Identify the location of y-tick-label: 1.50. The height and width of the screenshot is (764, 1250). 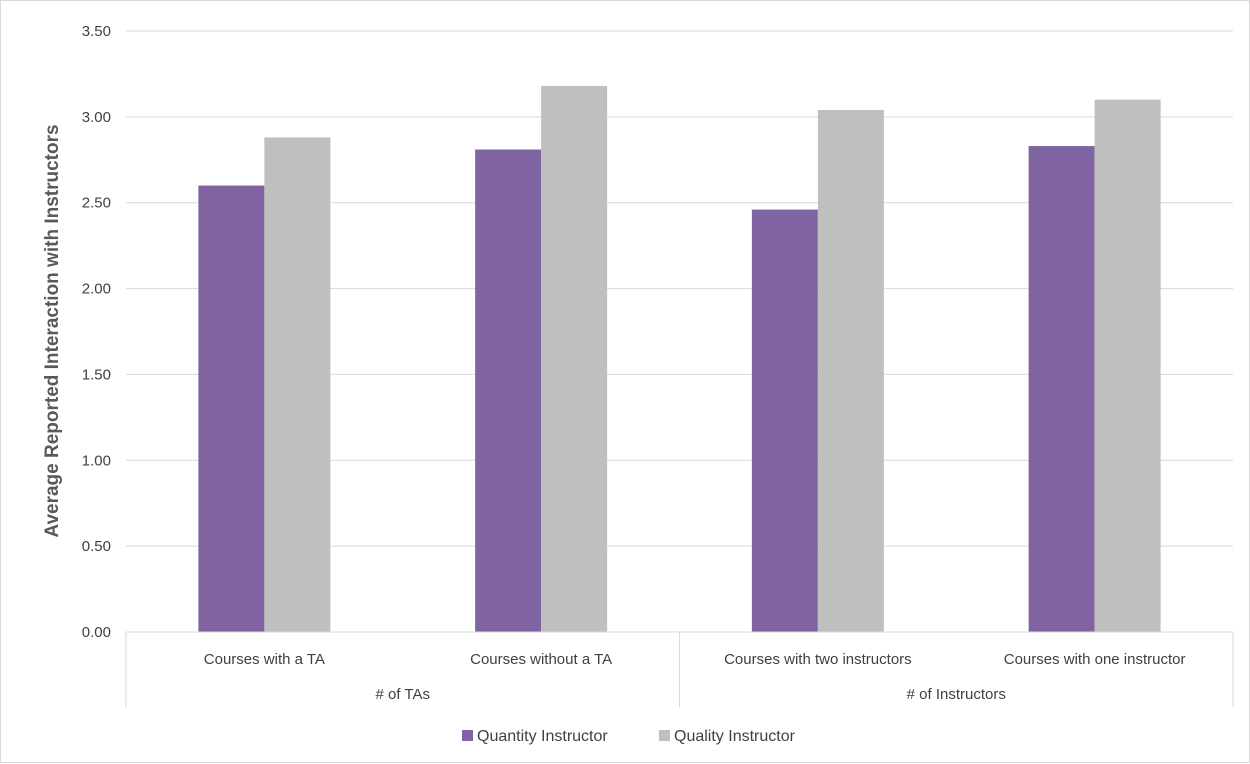
(96, 374).